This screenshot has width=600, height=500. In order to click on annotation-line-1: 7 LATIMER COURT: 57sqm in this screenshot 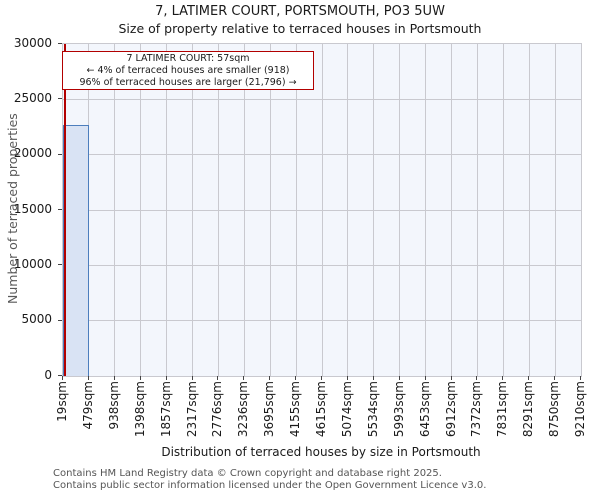, I will do `click(188, 58)`.